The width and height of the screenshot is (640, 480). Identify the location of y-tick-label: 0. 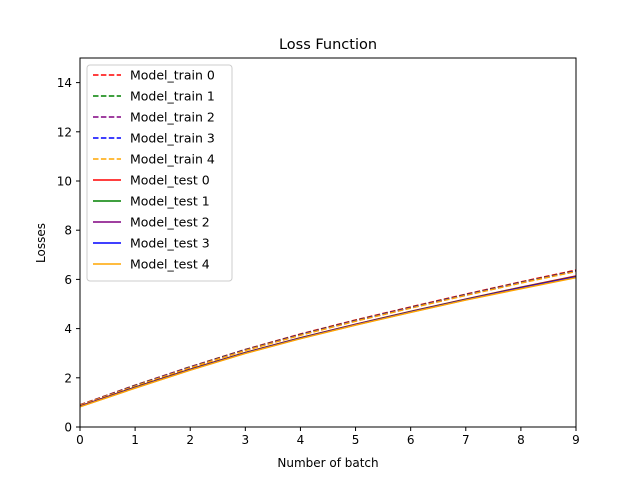
(68, 428).